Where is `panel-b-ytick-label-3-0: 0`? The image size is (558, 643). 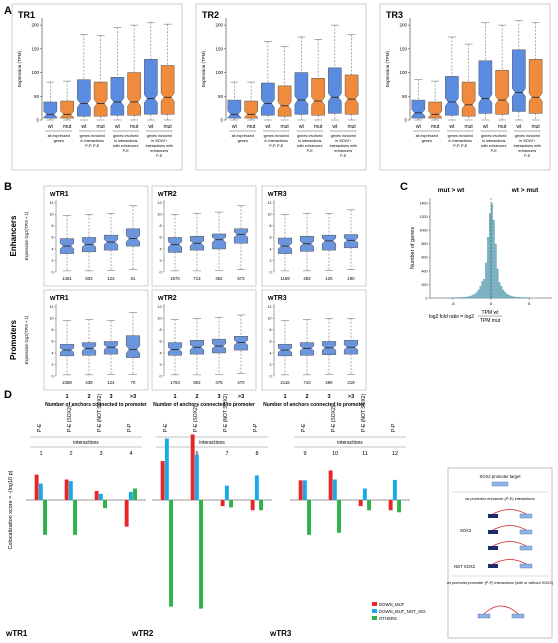
panel-b-ytick-label-3-0: 0 is located at coordinates (53, 376).